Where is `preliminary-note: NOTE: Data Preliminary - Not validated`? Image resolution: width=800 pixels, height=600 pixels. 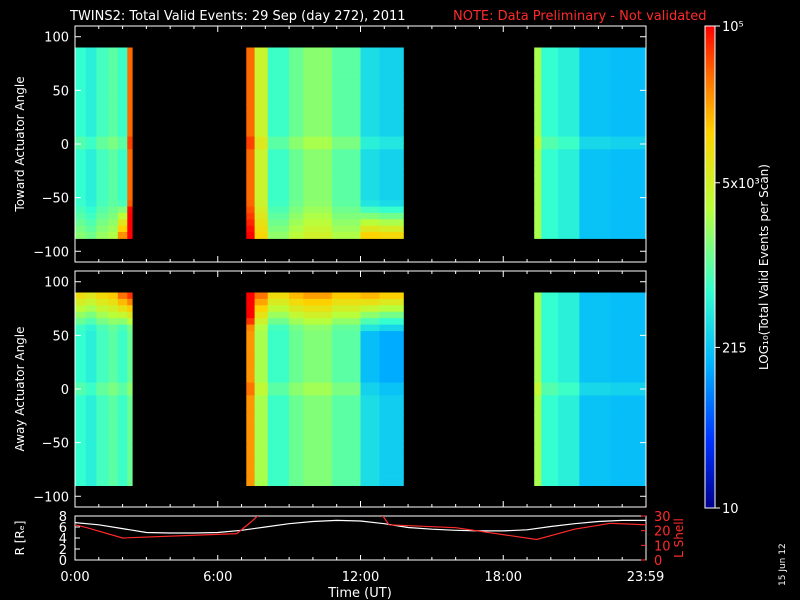
preliminary-note: NOTE: Data Preliminary - Not validated is located at coordinates (580, 16).